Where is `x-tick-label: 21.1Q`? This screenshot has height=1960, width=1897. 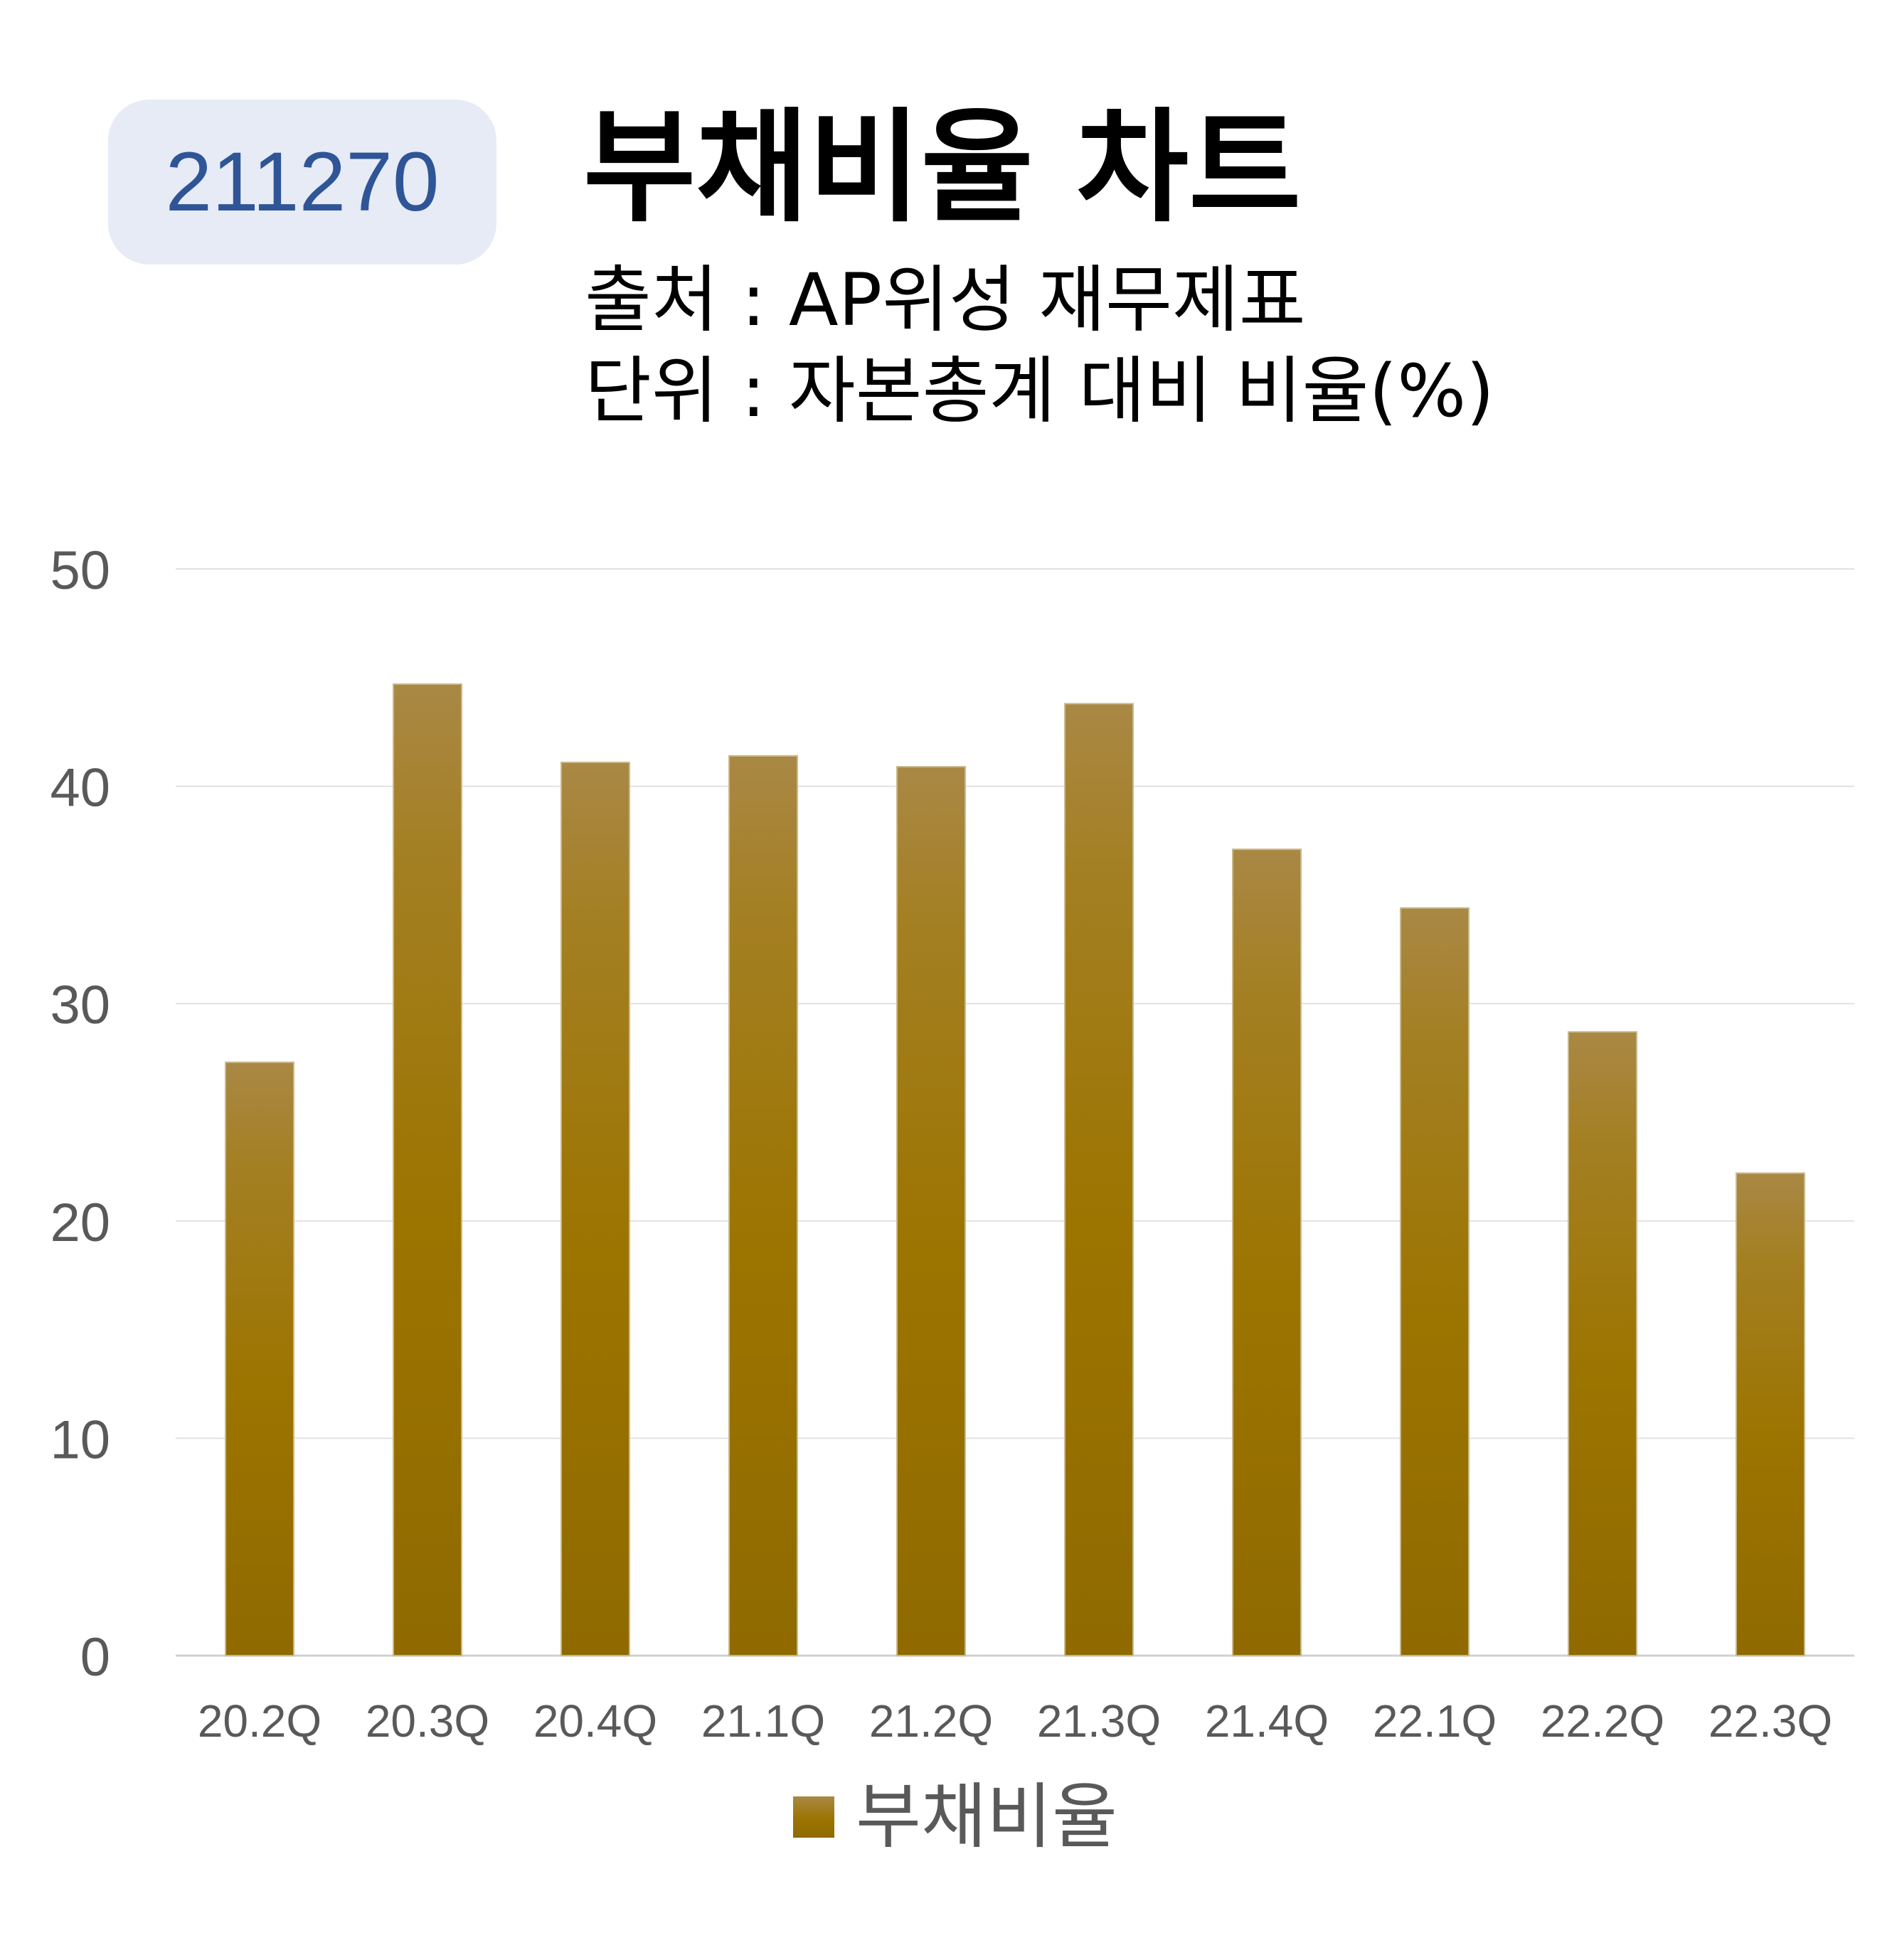
x-tick-label: 21.1Q is located at coordinates (763, 1721).